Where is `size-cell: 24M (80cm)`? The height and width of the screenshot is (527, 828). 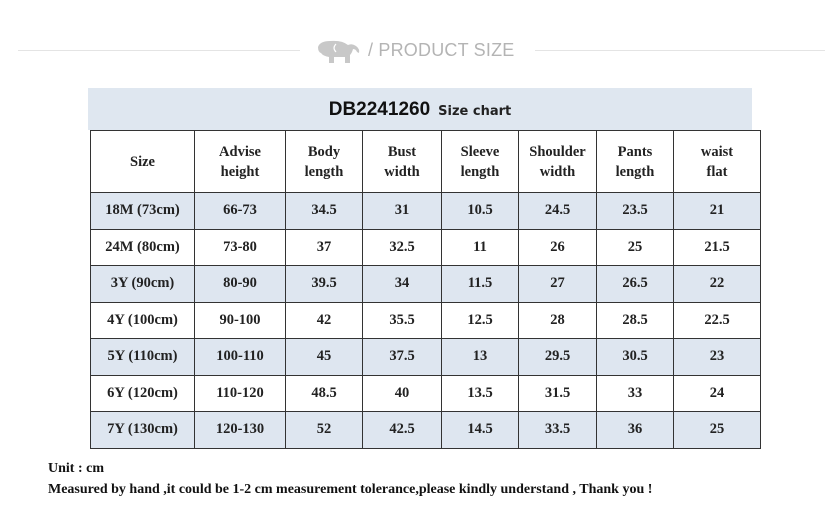
size-cell: 24M (80cm) is located at coordinates (142, 247).